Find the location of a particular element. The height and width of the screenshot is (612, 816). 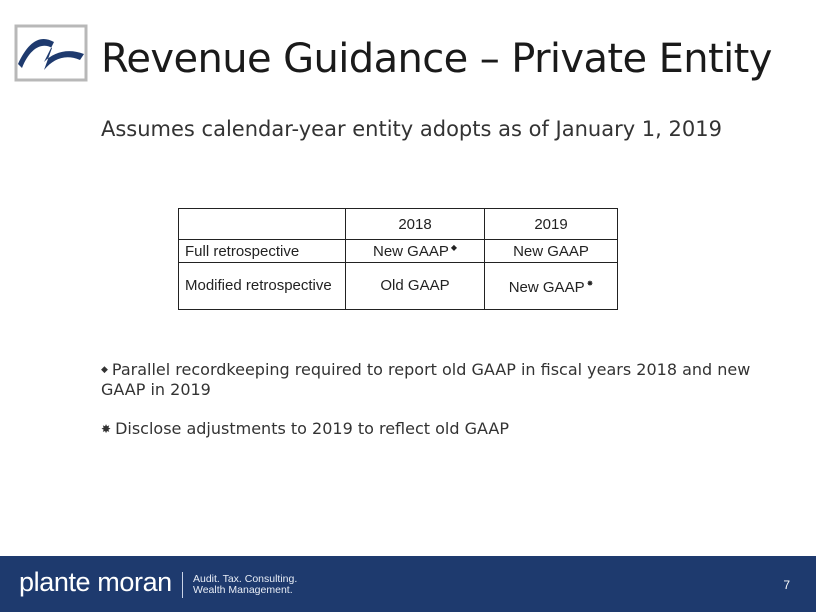

table-header-row: 2018 2019 is located at coordinates (398, 224).